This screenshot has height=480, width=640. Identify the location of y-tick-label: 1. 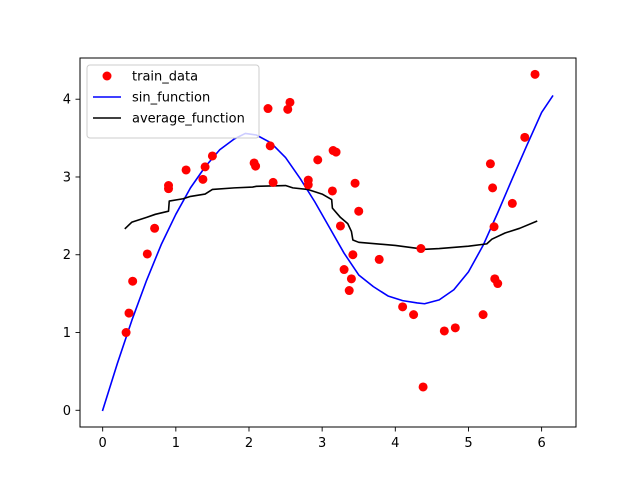
(67, 333).